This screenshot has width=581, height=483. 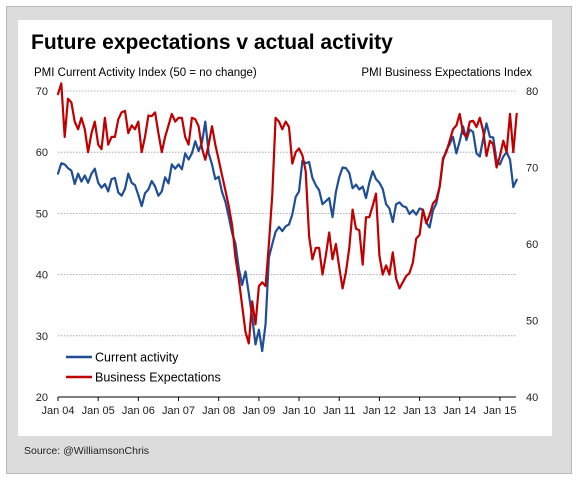 I want to click on x-tick-label: Jan 06, so click(x=138, y=411).